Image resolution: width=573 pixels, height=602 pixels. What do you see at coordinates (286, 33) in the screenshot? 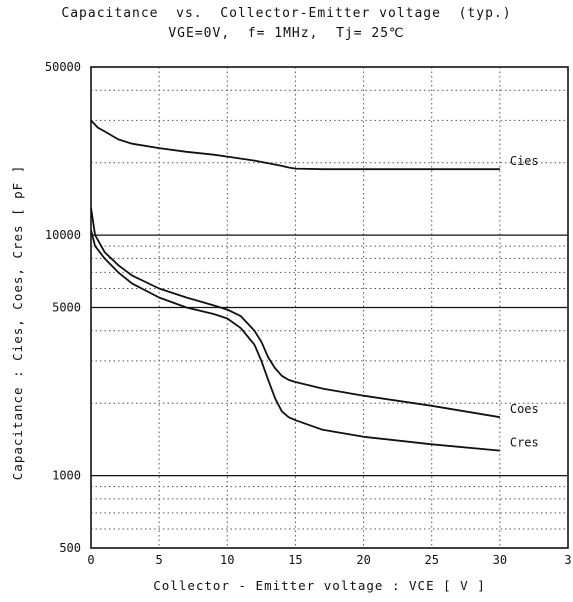
I see `chart-subtitle: VGE=0V, f= 1MHz, Tj= 25℃` at bounding box center [286, 33].